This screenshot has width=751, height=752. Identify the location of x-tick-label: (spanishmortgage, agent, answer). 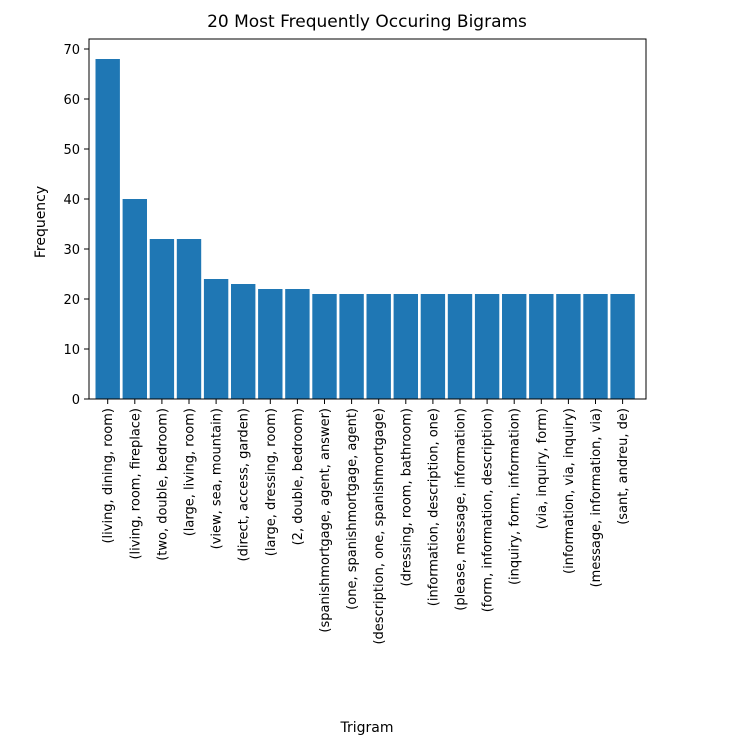
(325, 520).